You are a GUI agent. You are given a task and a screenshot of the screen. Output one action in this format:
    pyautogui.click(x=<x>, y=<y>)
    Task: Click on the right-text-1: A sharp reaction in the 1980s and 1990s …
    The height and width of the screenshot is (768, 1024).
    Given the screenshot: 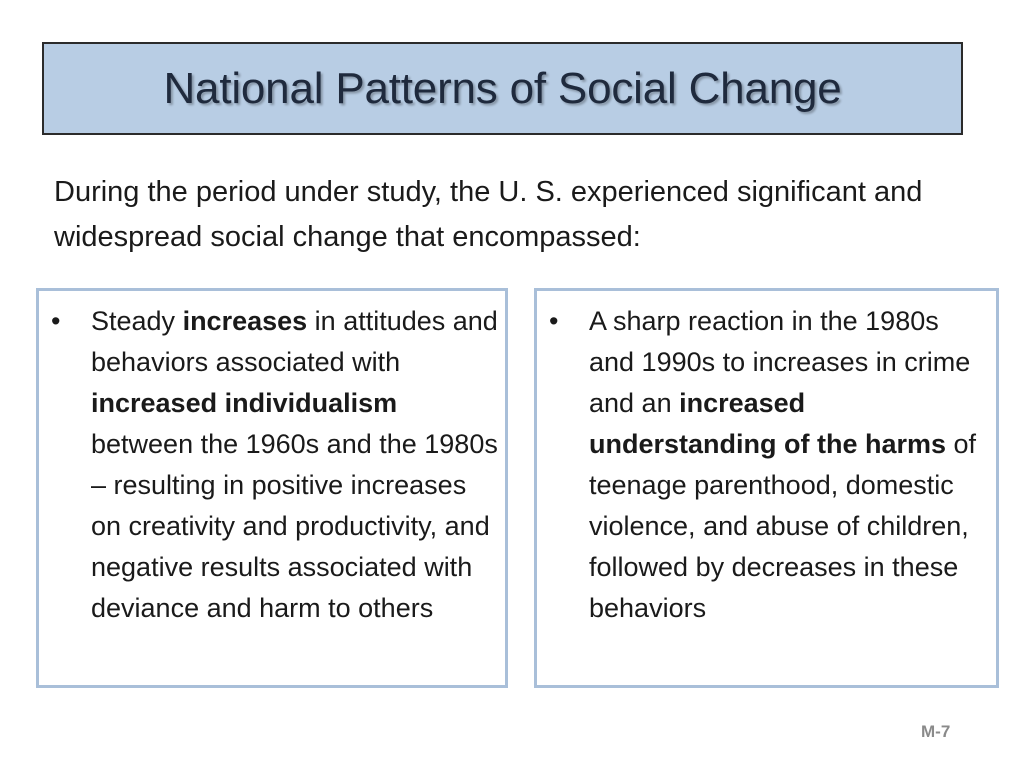 What is the action you would take?
    pyautogui.click(x=780, y=362)
    